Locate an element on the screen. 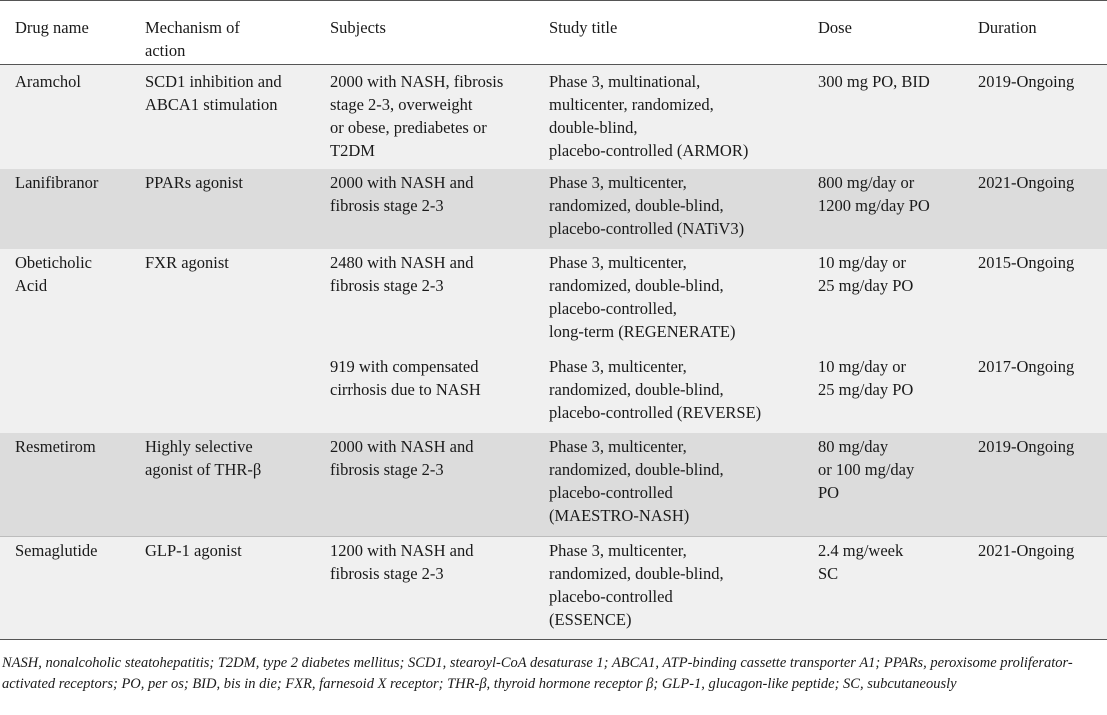 The height and width of the screenshot is (715, 1107). cell-dose: 800 mg/day or 1200 mg/day PO is located at coordinates (883, 208).